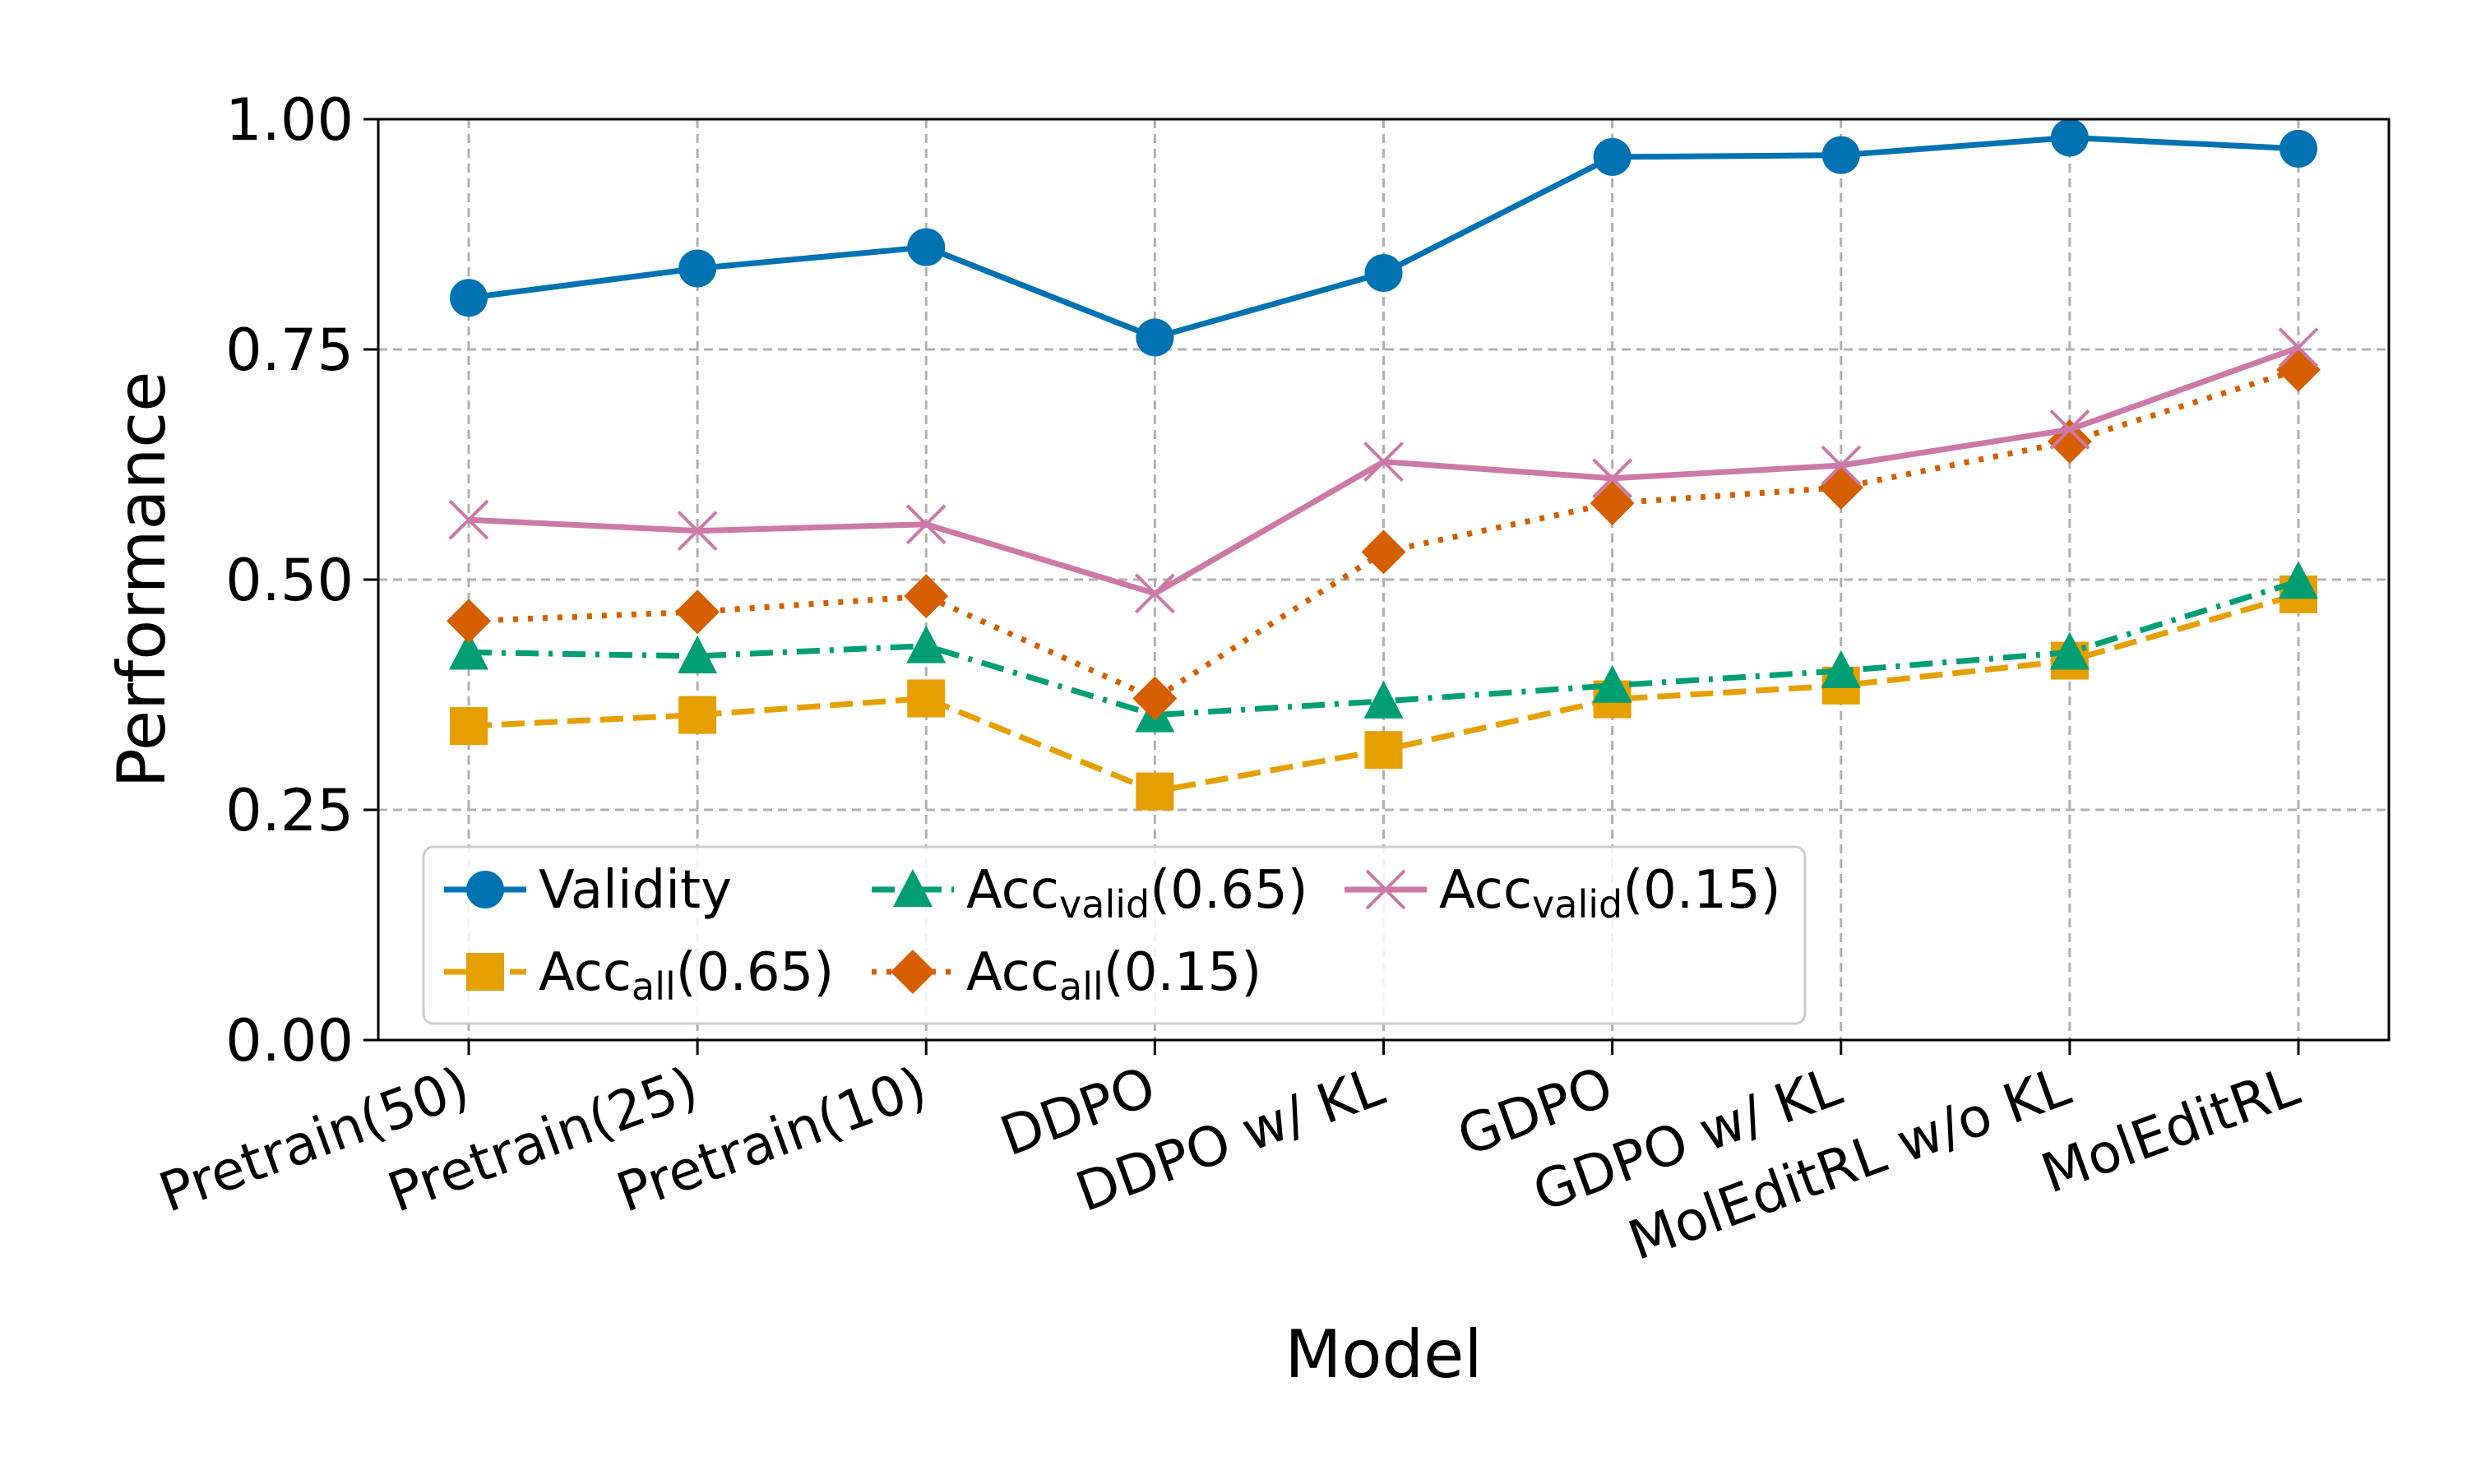 The image size is (2467, 1484). Describe the element at coordinates (687, 976) in the screenshot. I see `legend-label: Accall(0.65)` at that location.